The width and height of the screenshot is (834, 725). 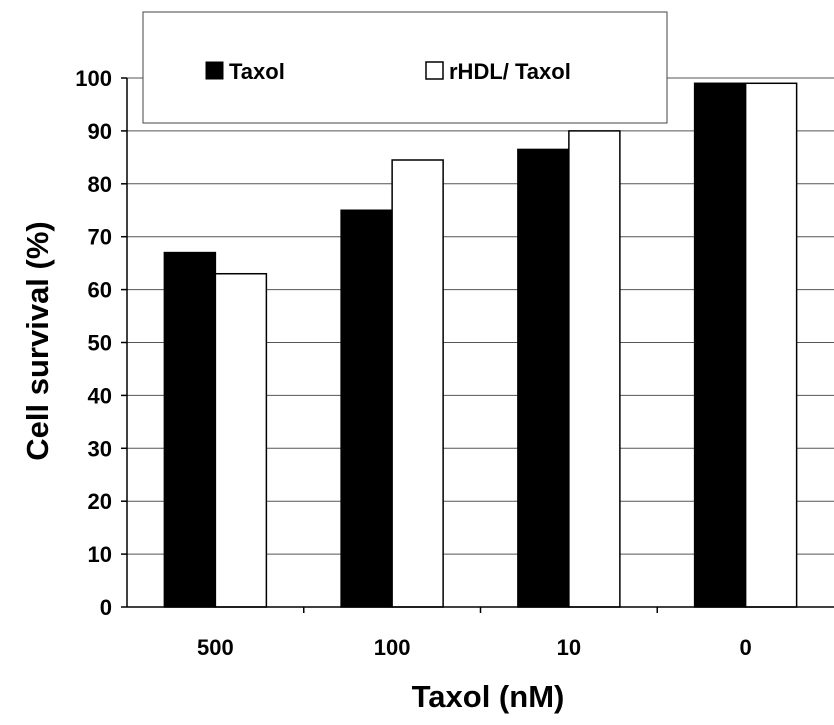 I want to click on y-ticks: 0 10 20 30 40 50 60 70 80 90 100, so click(x=101, y=343).